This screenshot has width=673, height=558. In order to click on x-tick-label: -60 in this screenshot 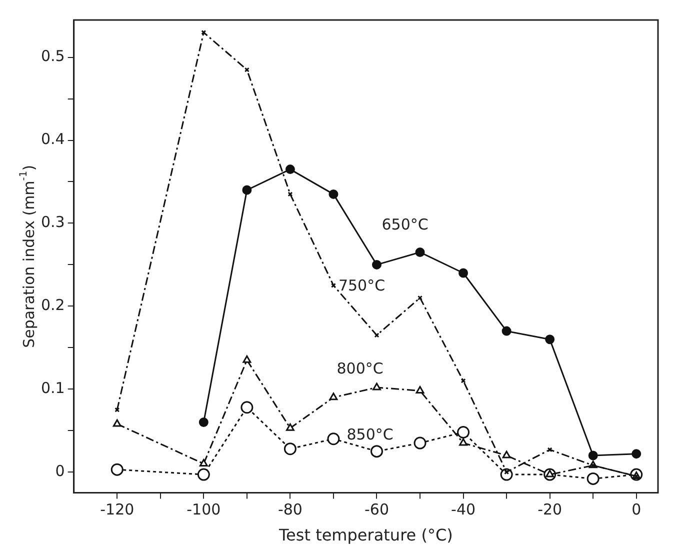, I will do `click(376, 509)`.